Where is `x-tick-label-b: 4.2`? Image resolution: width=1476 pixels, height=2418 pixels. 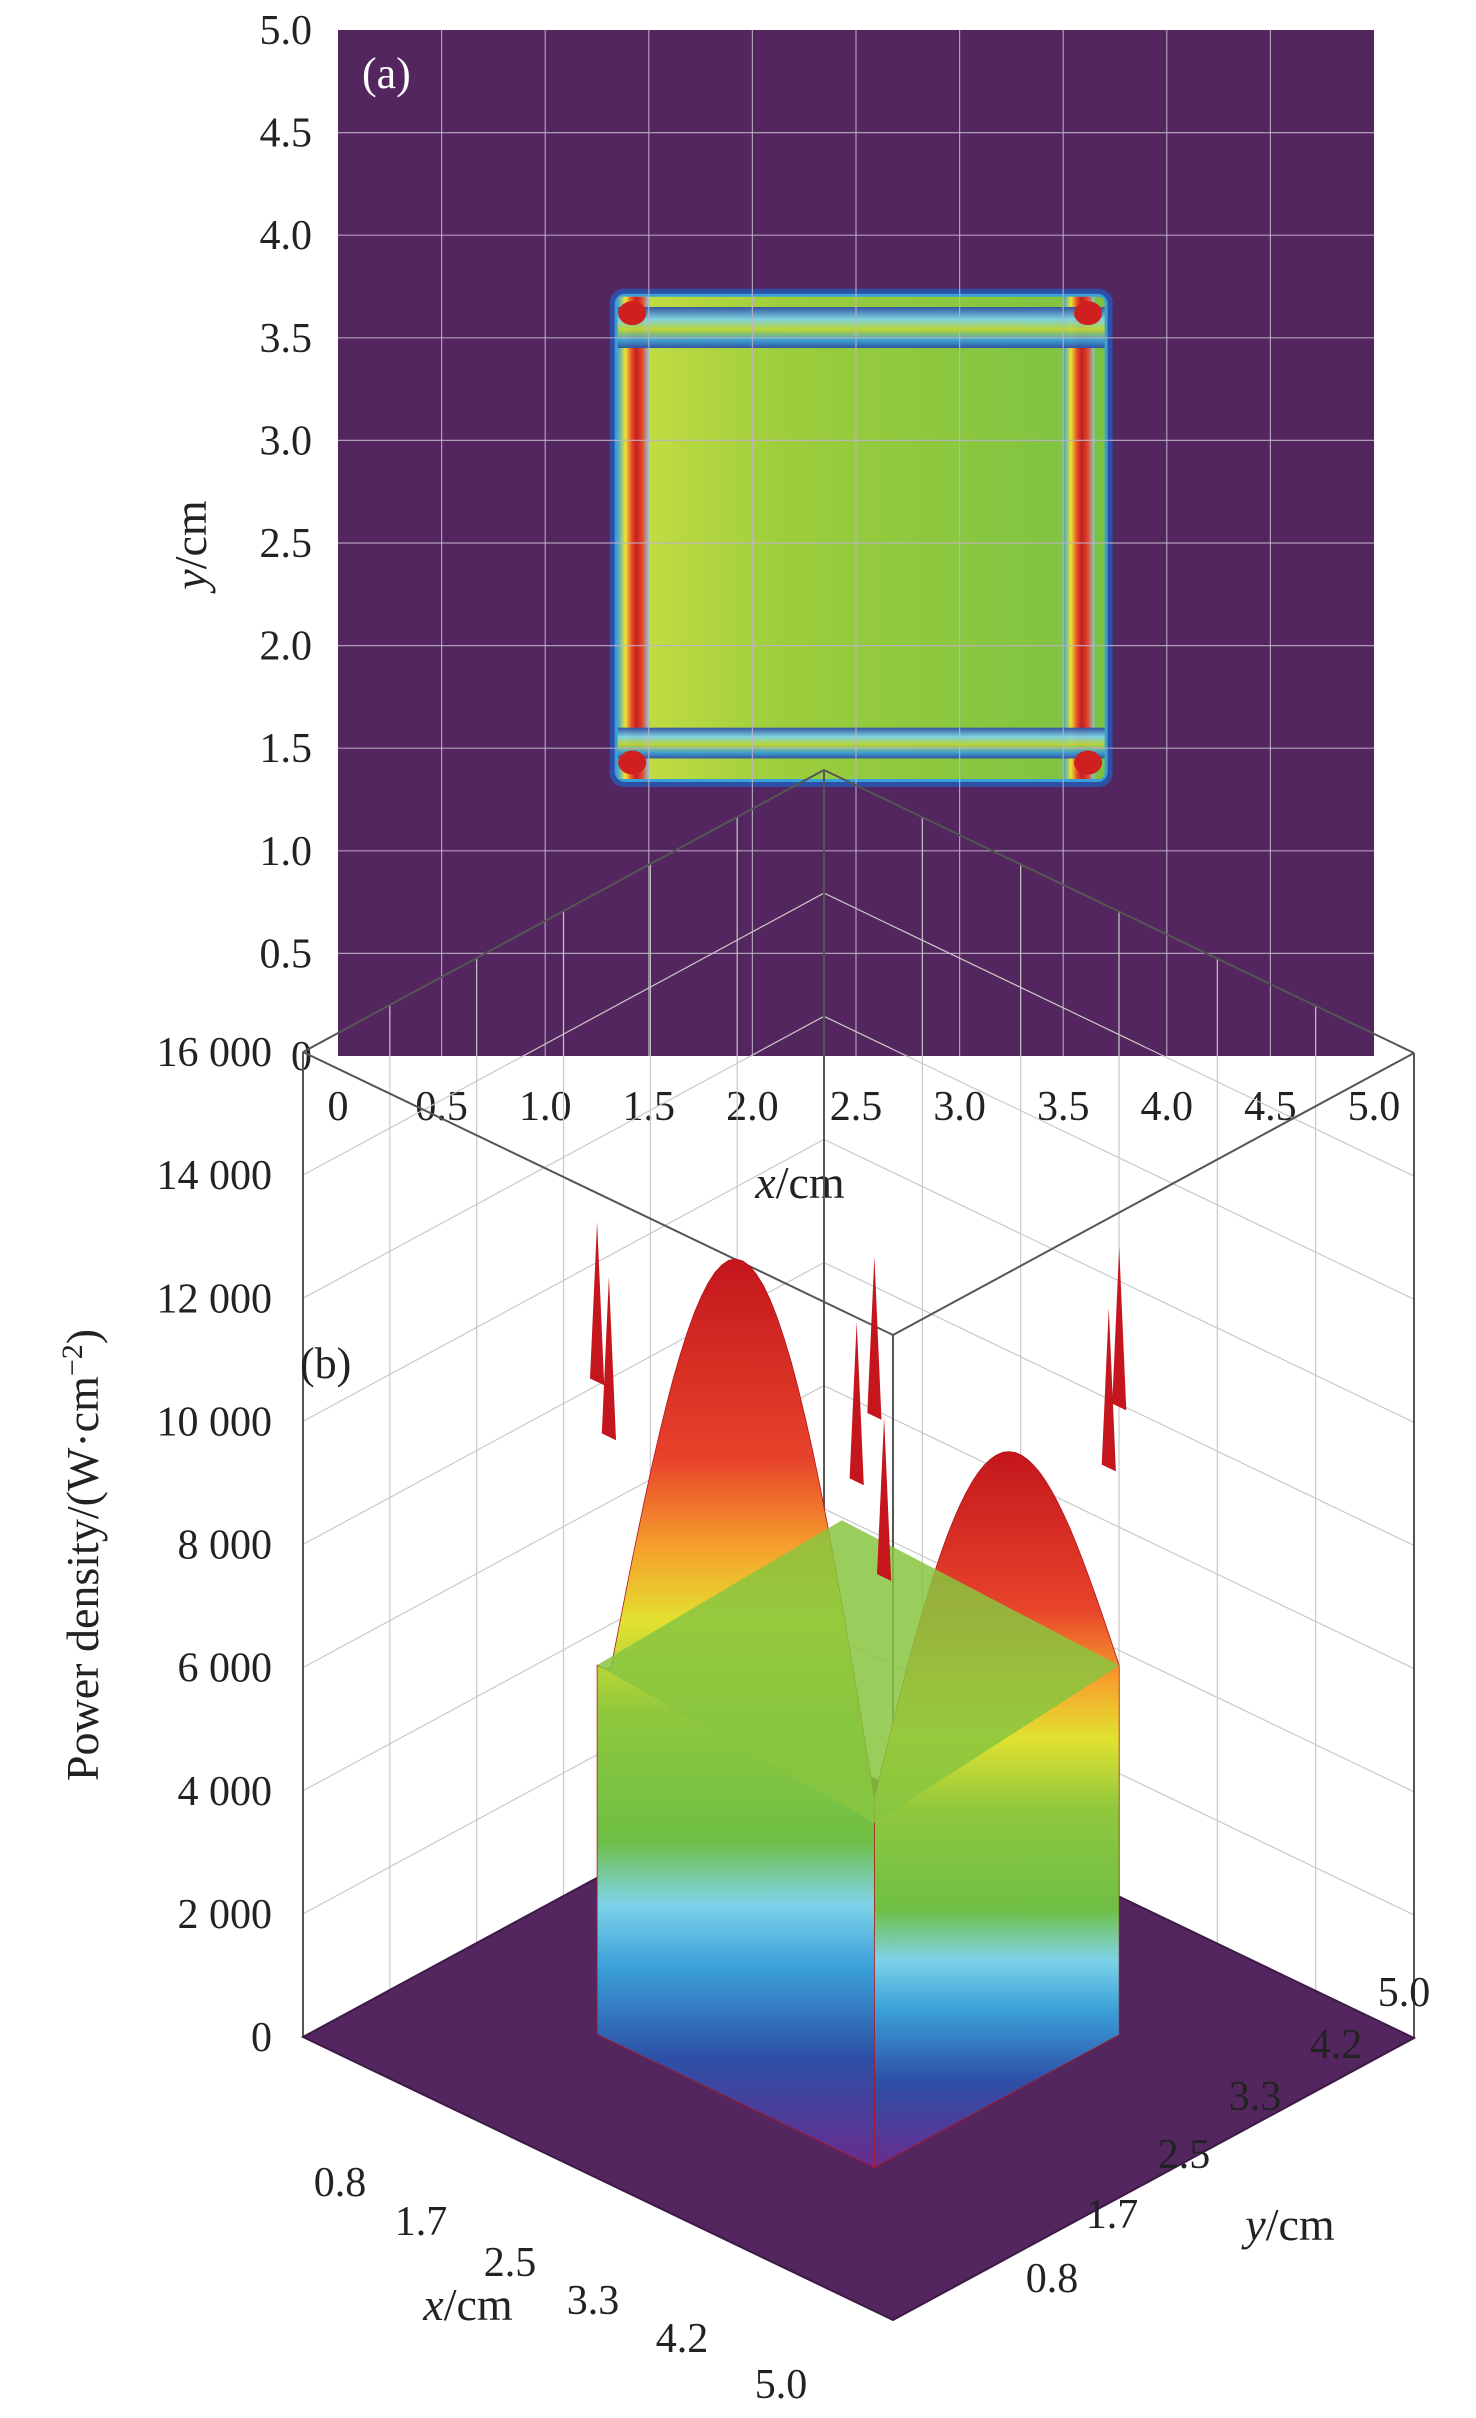 x-tick-label-b: 4.2 is located at coordinates (682, 2339).